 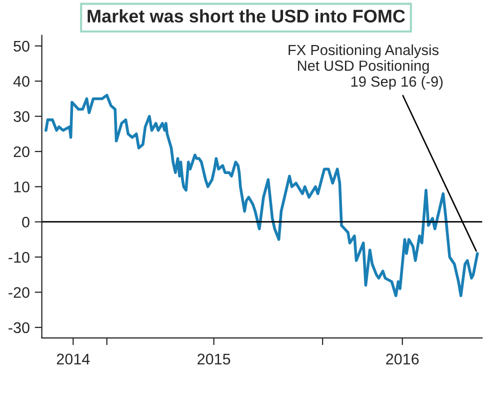 What do you see at coordinates (73, 359) in the screenshot?
I see `x-tick-label: 2014` at bounding box center [73, 359].